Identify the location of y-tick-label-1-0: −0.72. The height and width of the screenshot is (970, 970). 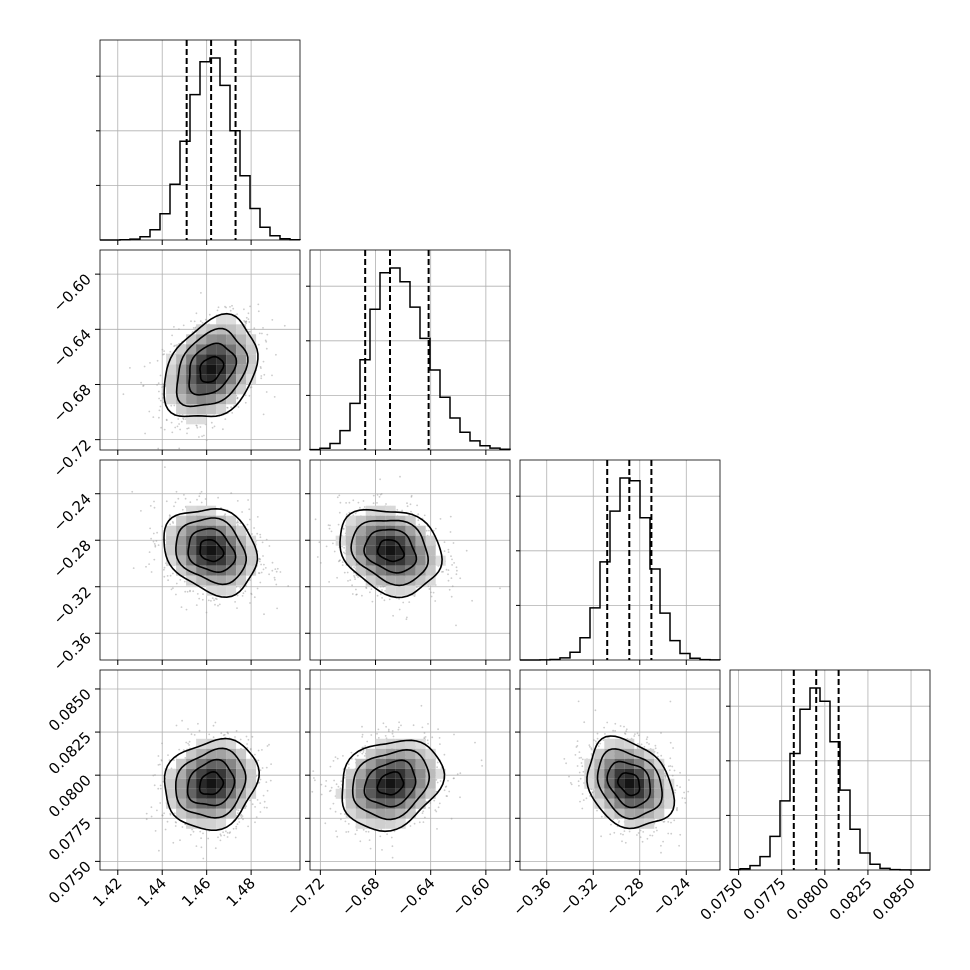
(72, 458).